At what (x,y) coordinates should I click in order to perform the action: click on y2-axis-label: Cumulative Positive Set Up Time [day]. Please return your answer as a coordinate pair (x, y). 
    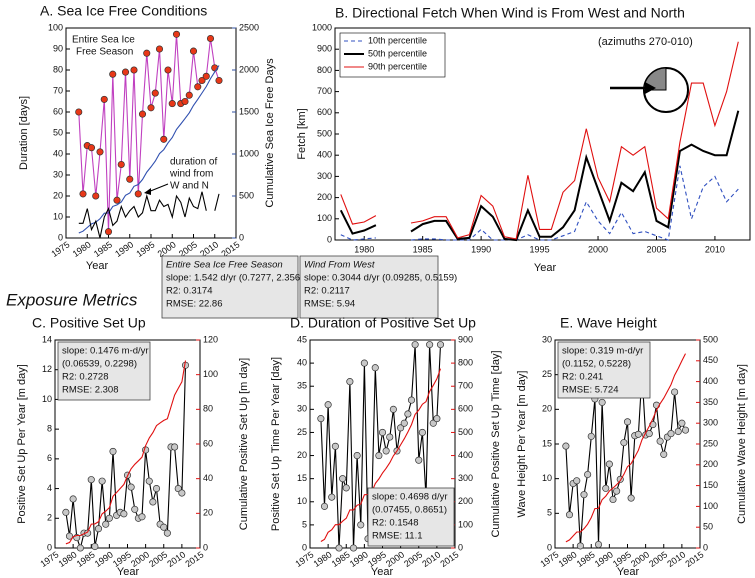
    Looking at the image, I should click on (496, 443).